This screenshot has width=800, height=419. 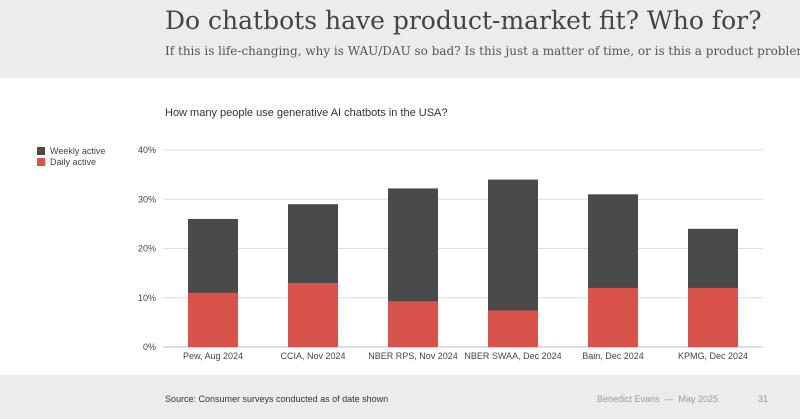 What do you see at coordinates (628, 399) in the screenshot?
I see `author-name: Benedict Evans` at bounding box center [628, 399].